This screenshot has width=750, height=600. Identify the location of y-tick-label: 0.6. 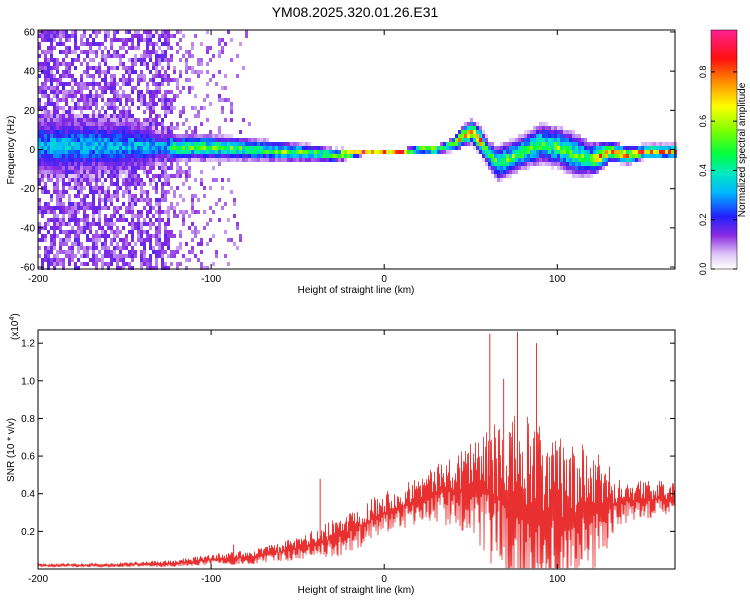
(28, 457).